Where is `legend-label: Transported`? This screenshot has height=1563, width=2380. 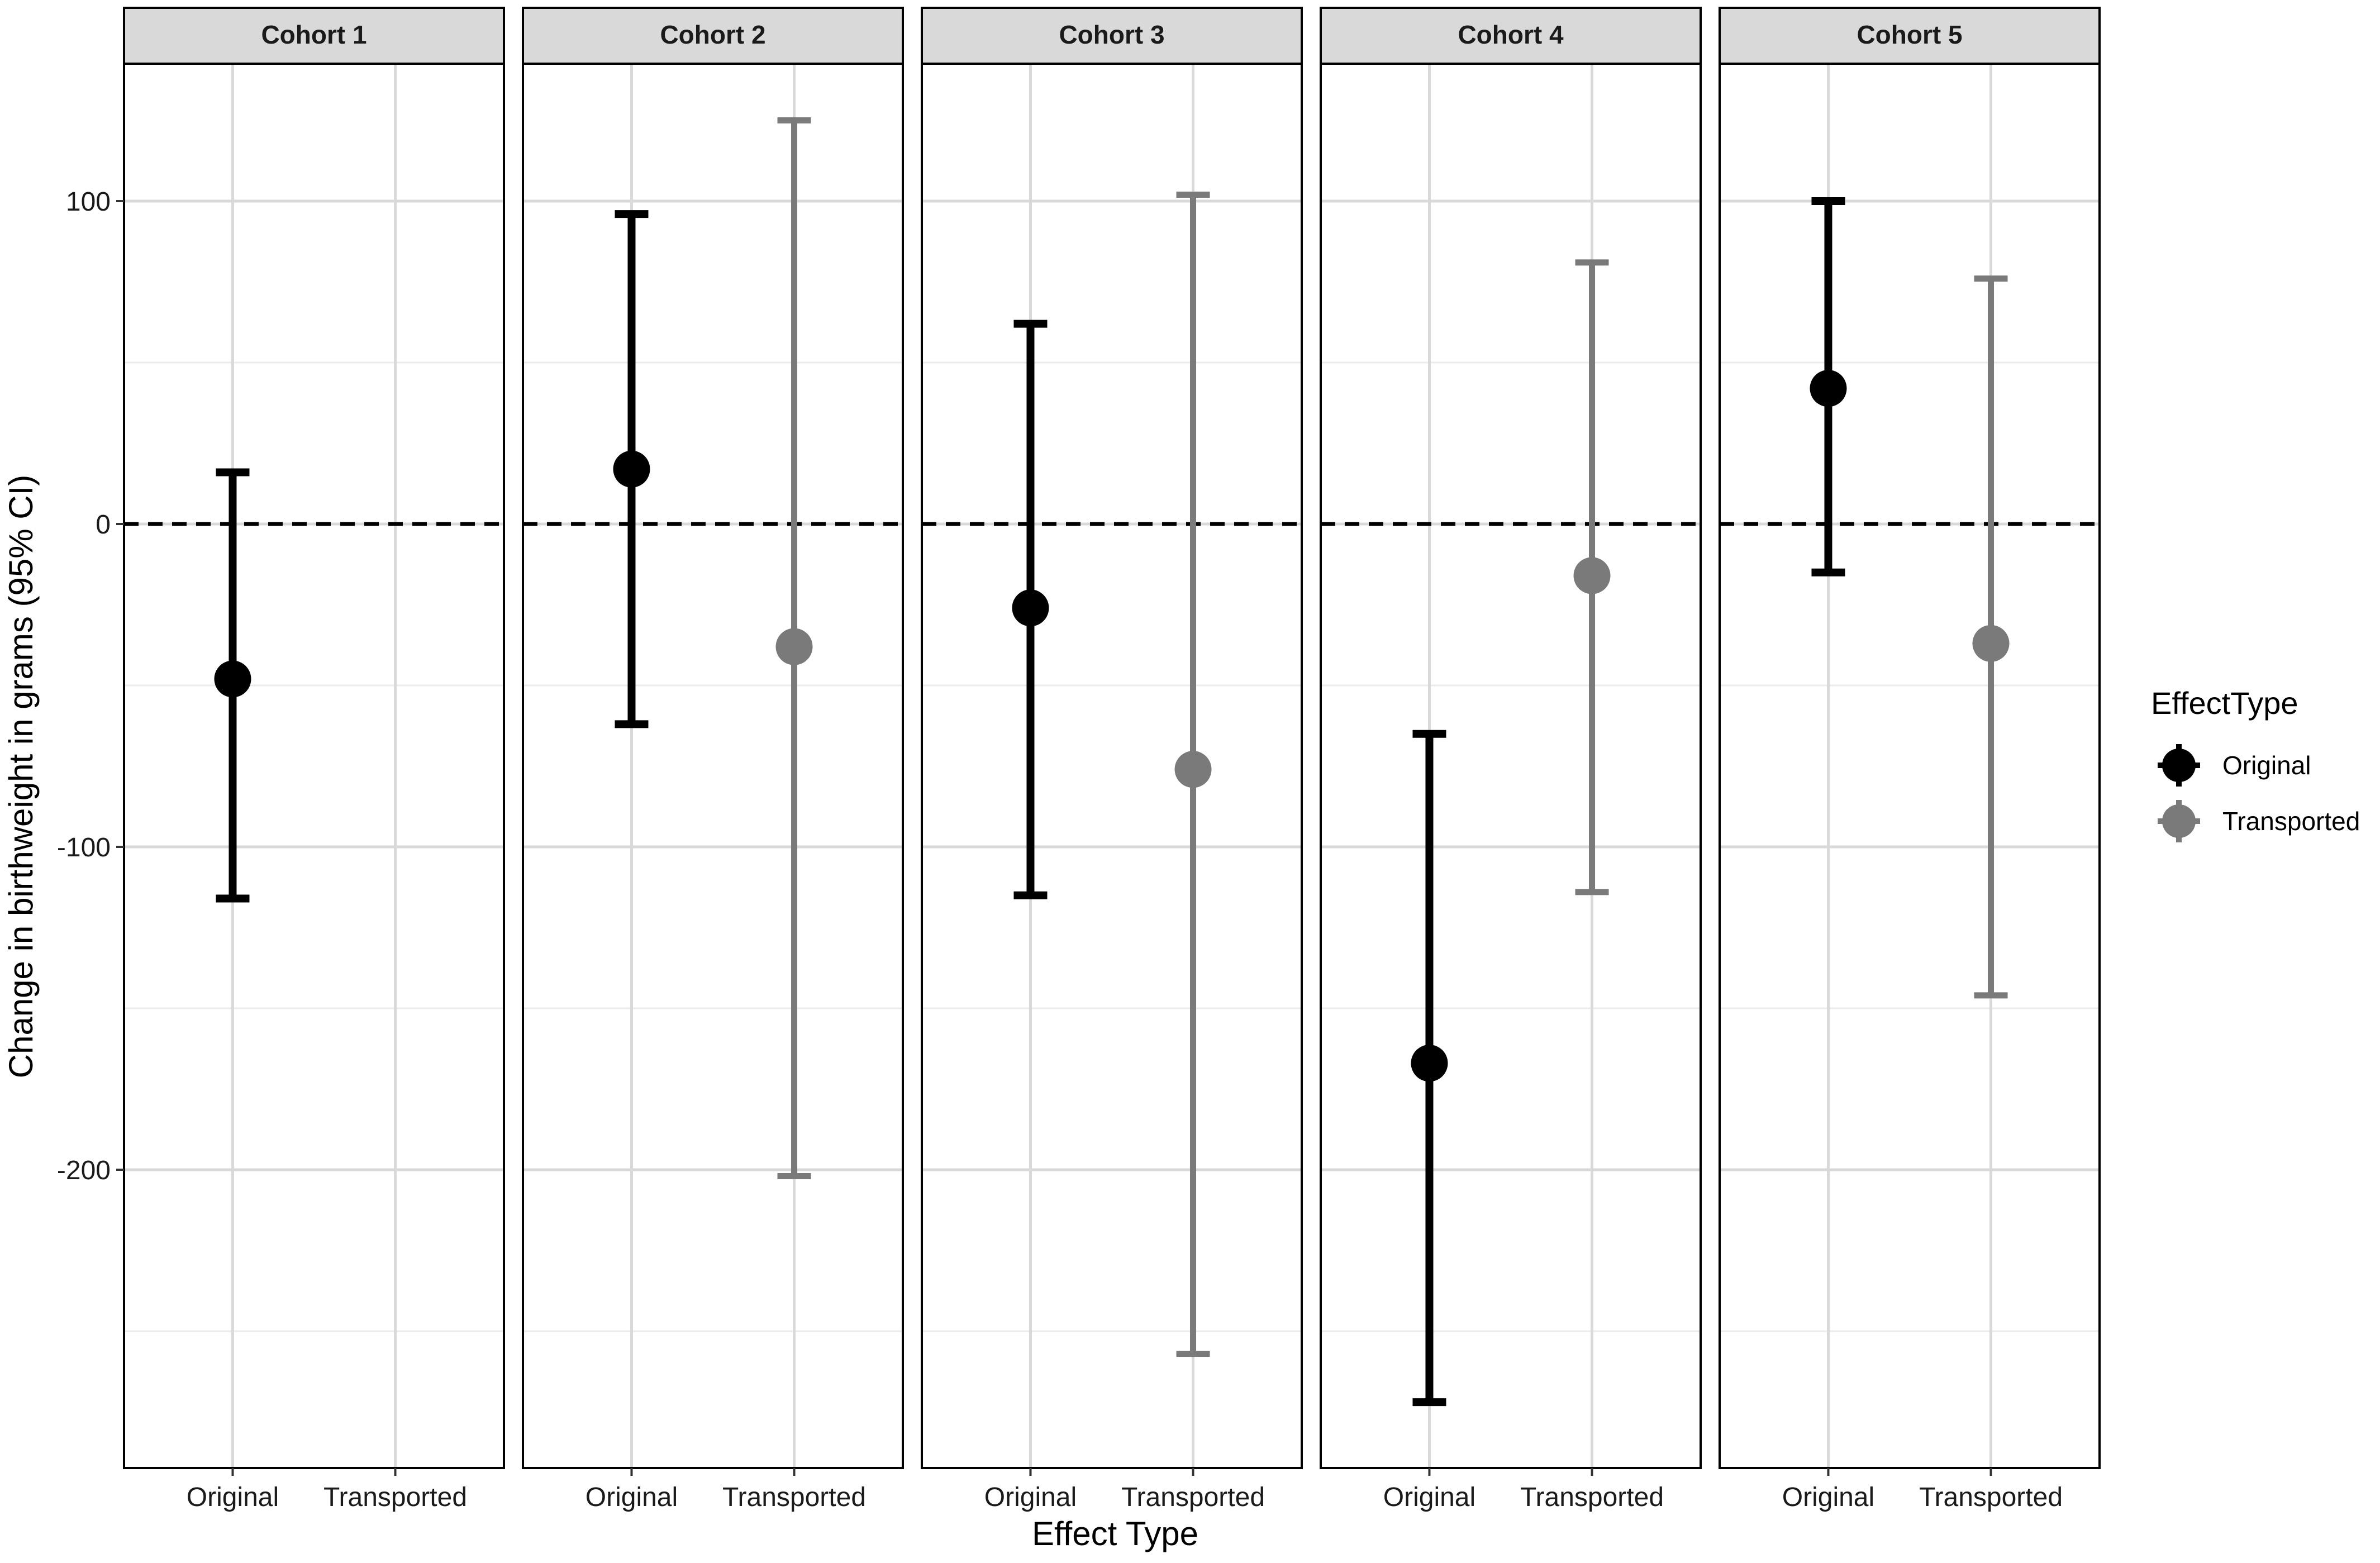
legend-label: Transported is located at coordinates (2291, 821).